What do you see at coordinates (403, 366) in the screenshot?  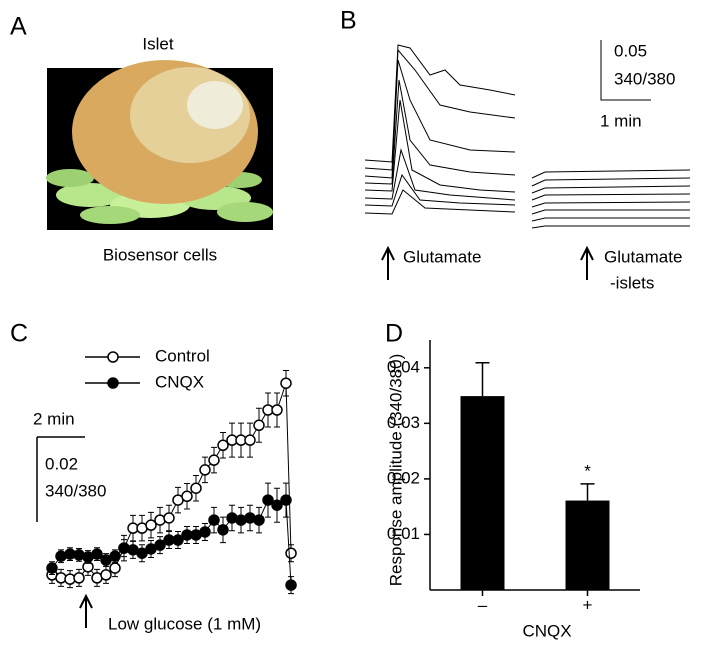 I see `y-tick-label: 0.04` at bounding box center [403, 366].